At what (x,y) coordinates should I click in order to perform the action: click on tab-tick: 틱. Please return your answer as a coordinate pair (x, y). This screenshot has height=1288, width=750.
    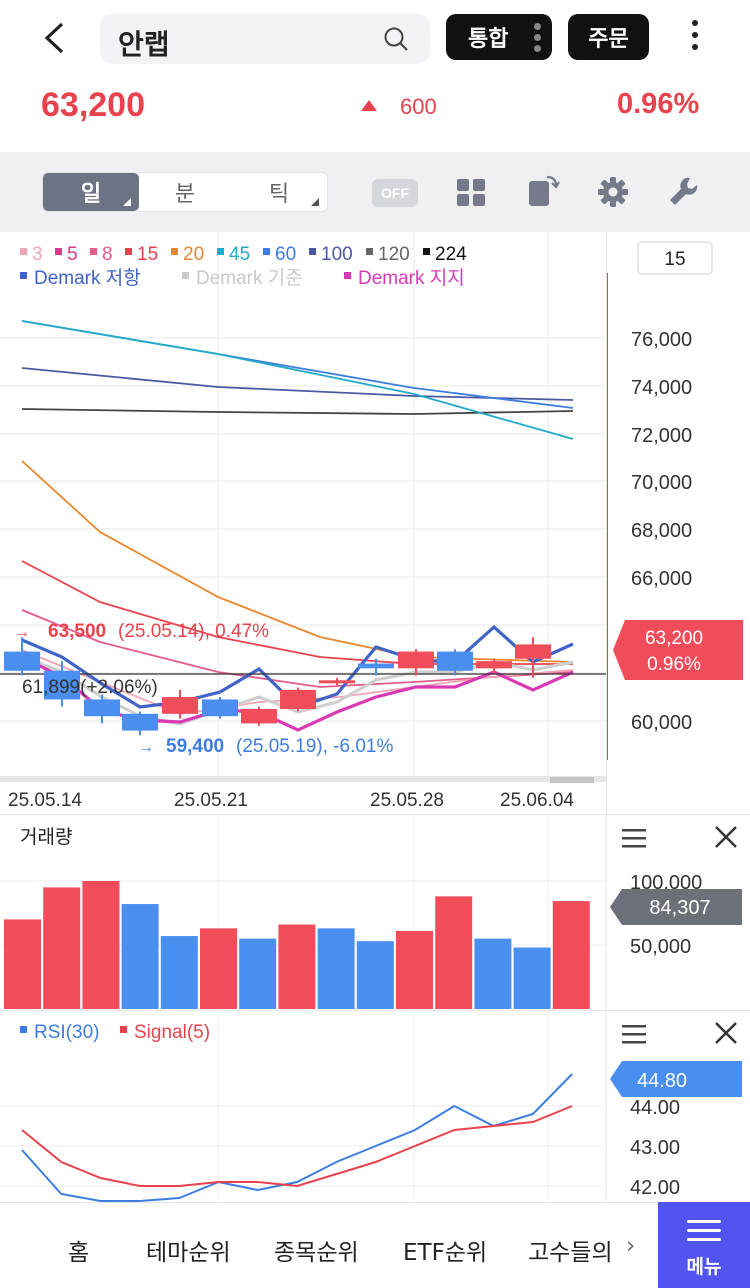
    Looking at the image, I should click on (279, 192).